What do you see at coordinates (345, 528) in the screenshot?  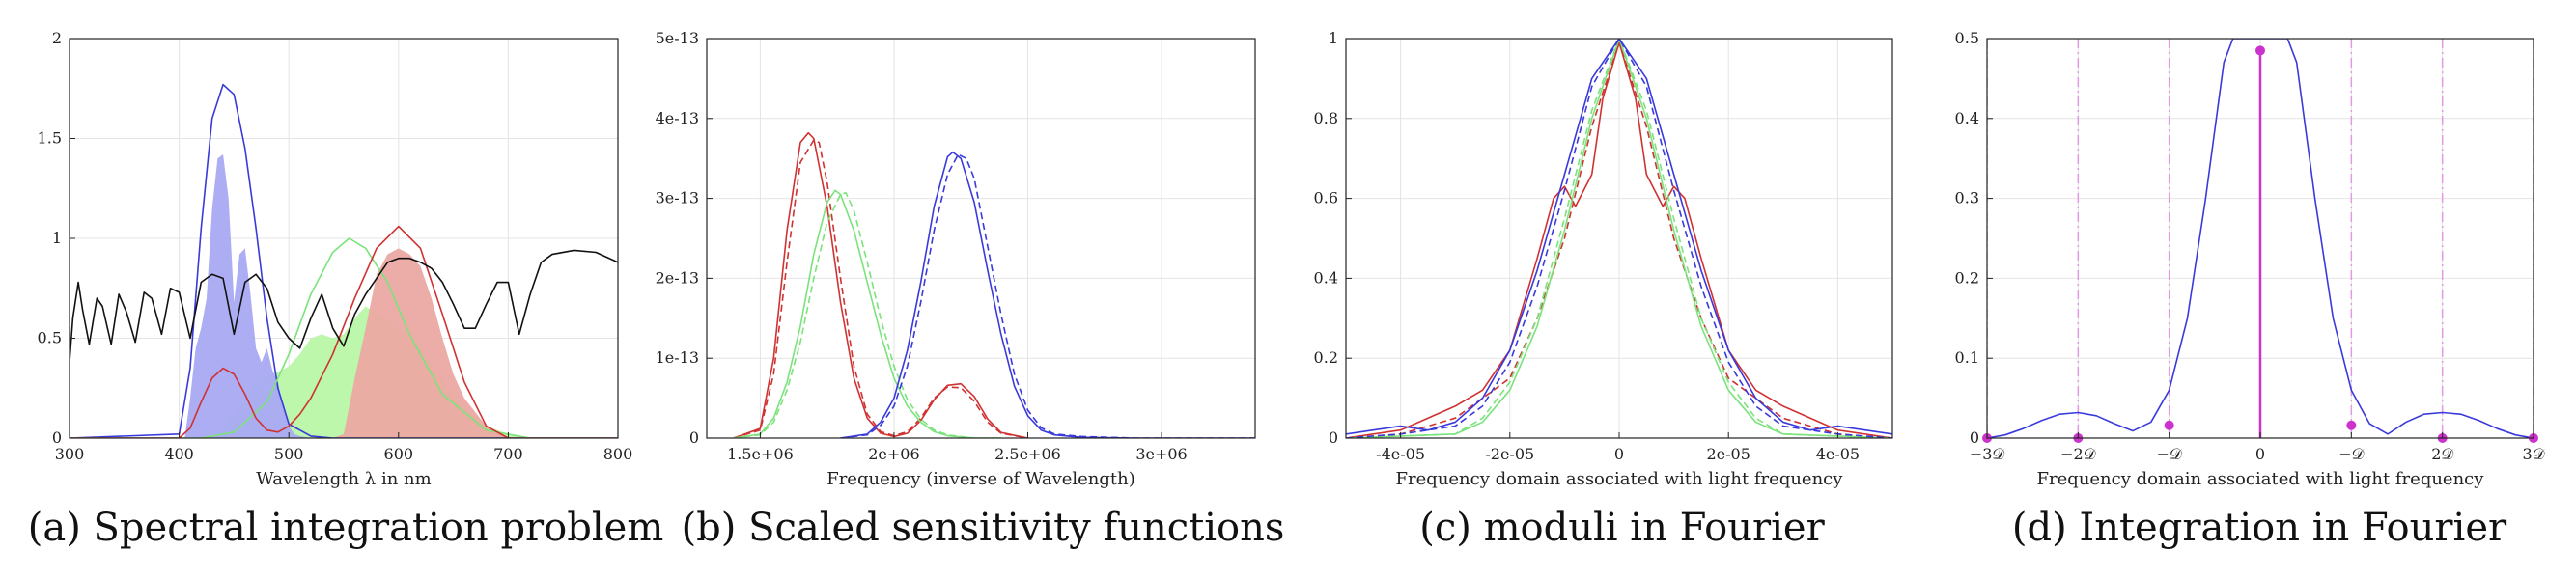 I see `caption-a: (a) Spectral integration problem` at bounding box center [345, 528].